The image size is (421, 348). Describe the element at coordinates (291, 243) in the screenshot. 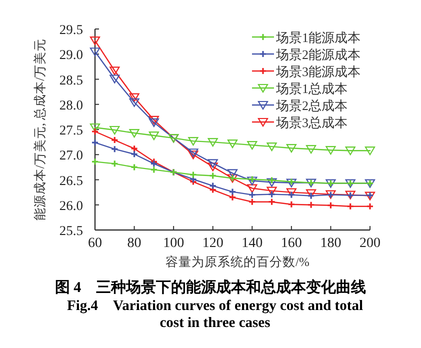

I see `x-tick-label: 160` at that location.